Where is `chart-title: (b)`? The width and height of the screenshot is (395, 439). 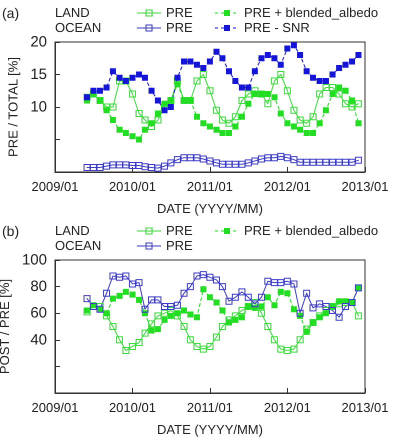 chart-title: (b) is located at coordinates (11, 231).